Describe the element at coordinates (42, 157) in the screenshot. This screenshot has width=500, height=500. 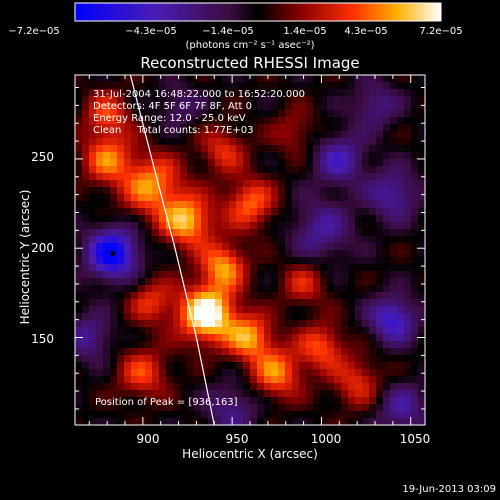
I see `y-tick-label: 250` at that location.